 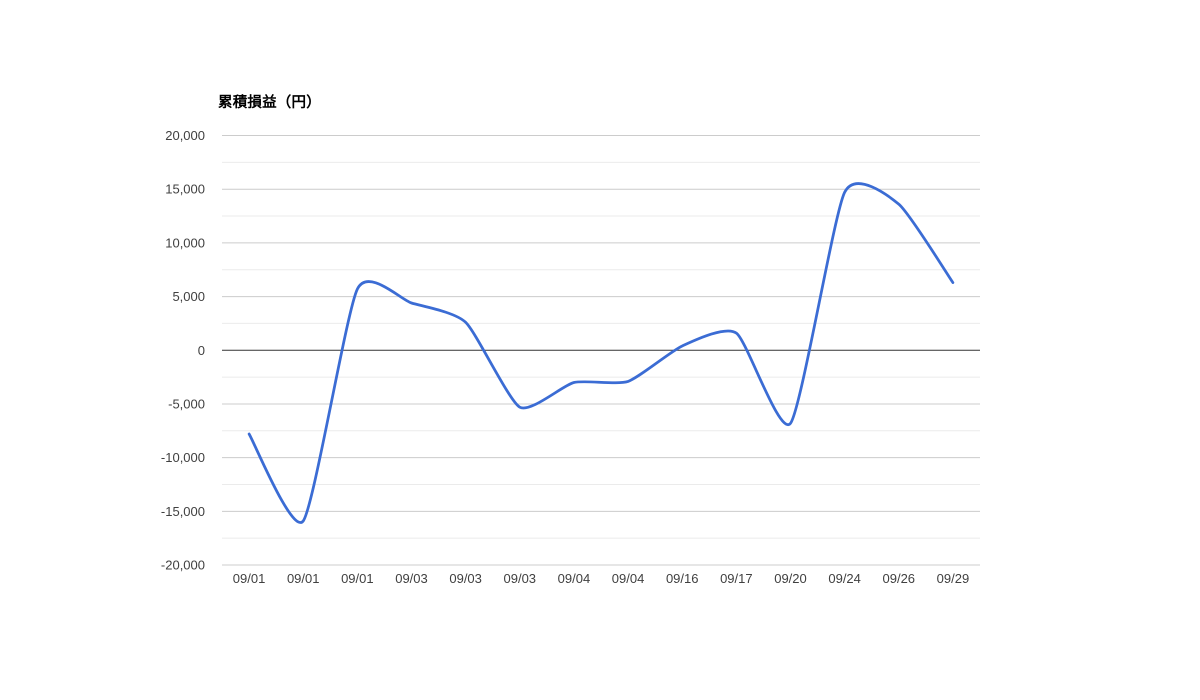 I want to click on y-tick-label: -10,000, so click(x=183, y=457).